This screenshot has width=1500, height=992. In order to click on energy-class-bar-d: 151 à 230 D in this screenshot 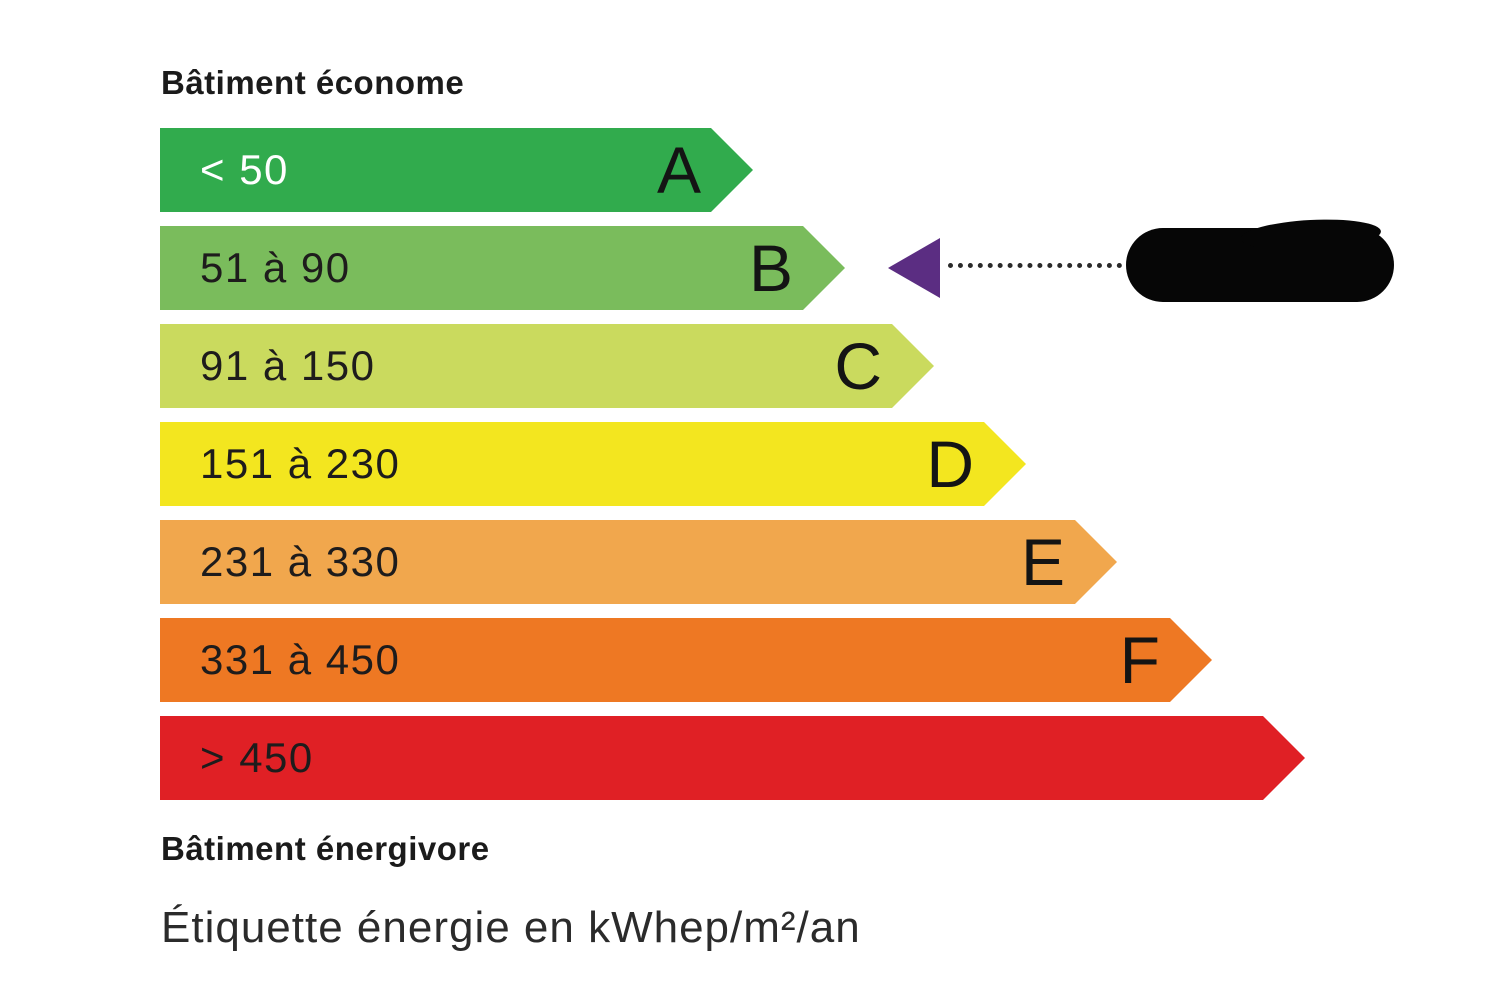, I will do `click(593, 464)`.